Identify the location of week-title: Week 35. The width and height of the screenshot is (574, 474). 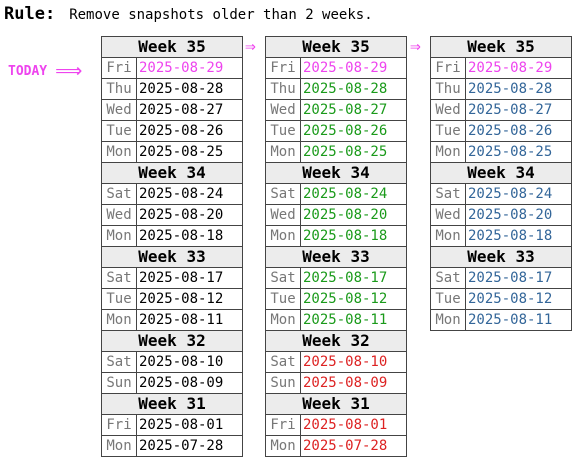
(172, 47).